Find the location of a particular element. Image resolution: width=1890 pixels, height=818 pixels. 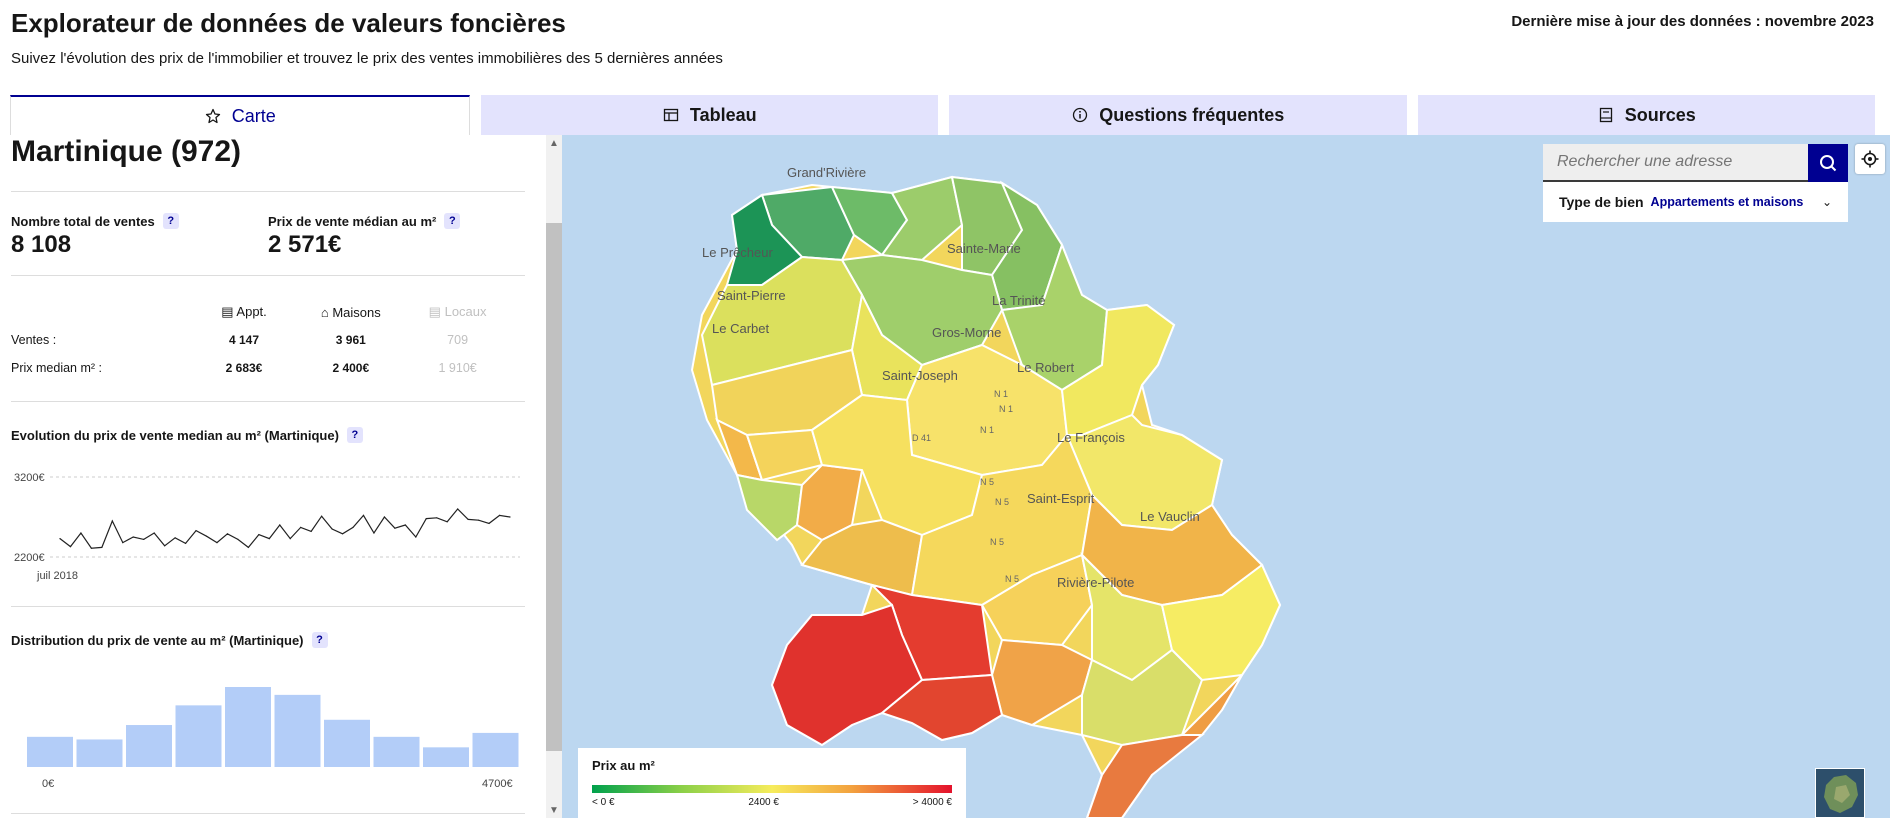

table-cell: 1 910€ is located at coordinates (457, 368).